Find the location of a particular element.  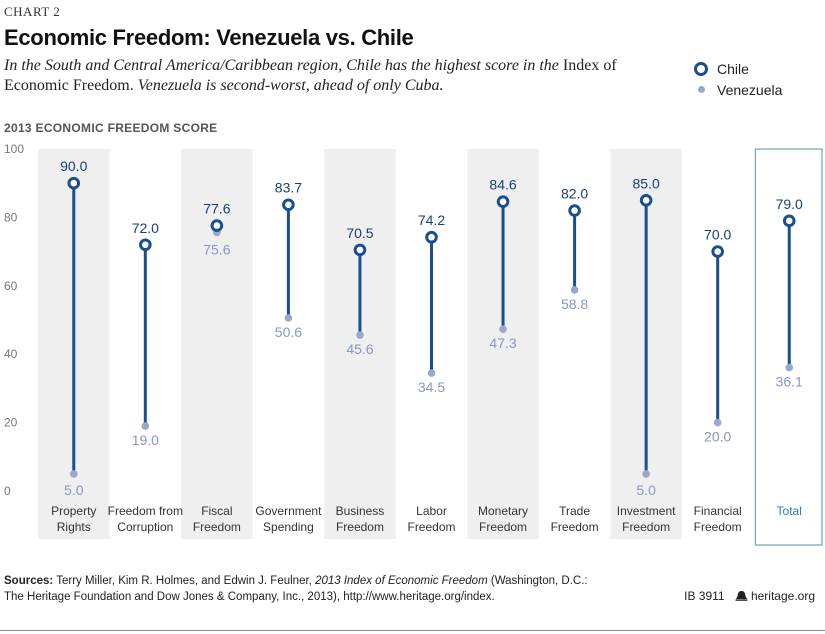

venezuela-value-label: 47.3 is located at coordinates (502, 343).